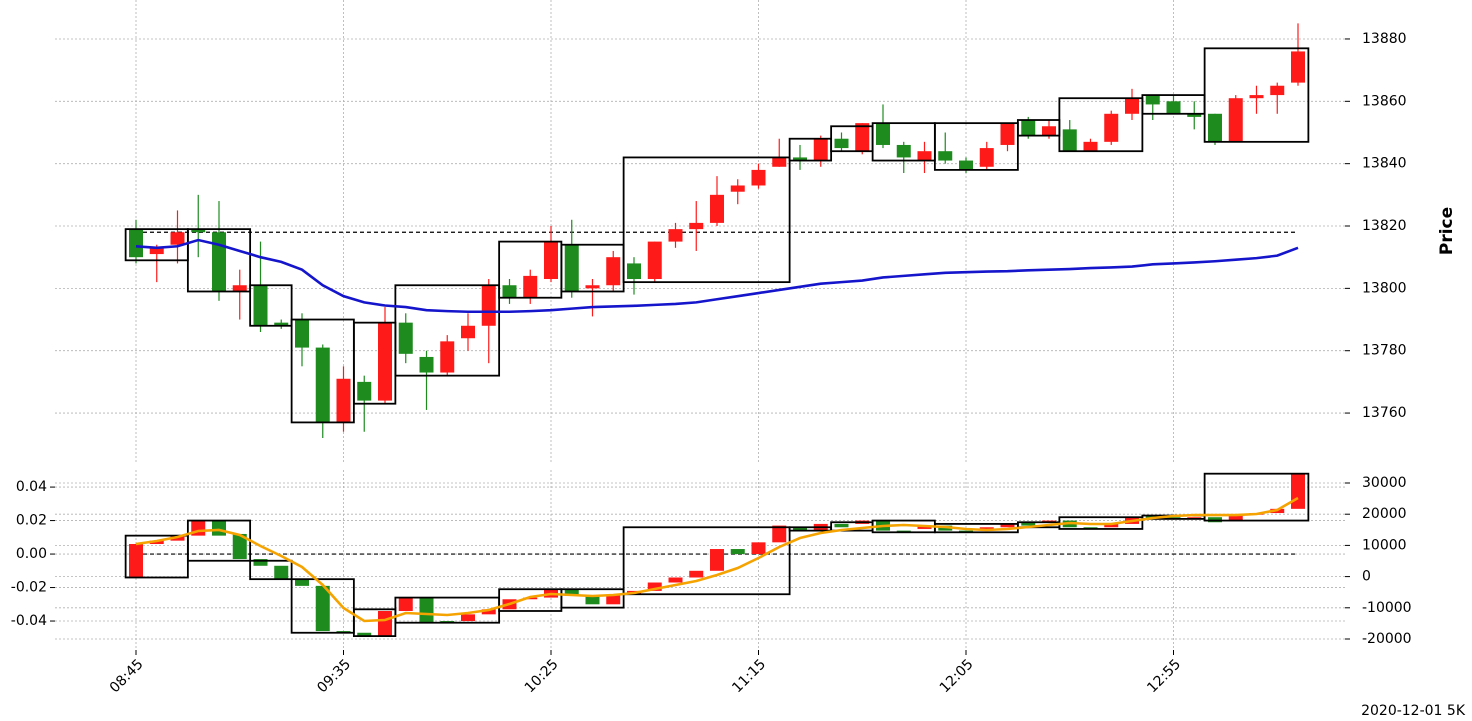  I want to click on y-tick-label: 30000, so click(1384, 483).